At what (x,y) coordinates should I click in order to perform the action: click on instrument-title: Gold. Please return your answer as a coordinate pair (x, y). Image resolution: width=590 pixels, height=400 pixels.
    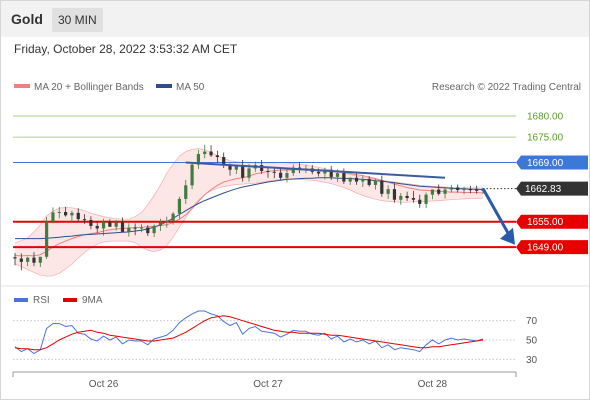
    Looking at the image, I should click on (27, 19).